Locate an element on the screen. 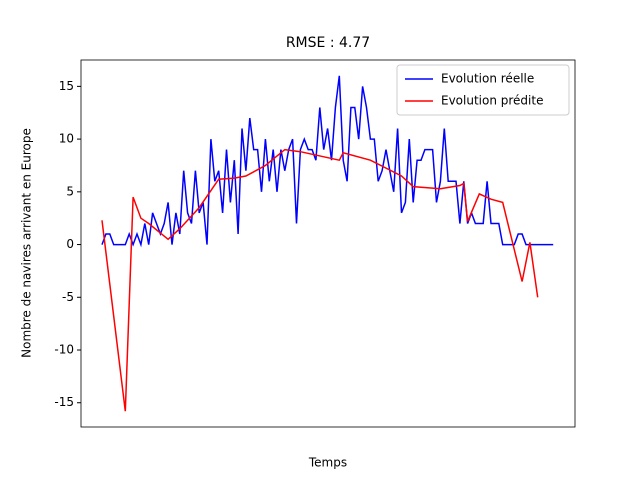 The height and width of the screenshot is (484, 640). legend-box is located at coordinates (483, 90).